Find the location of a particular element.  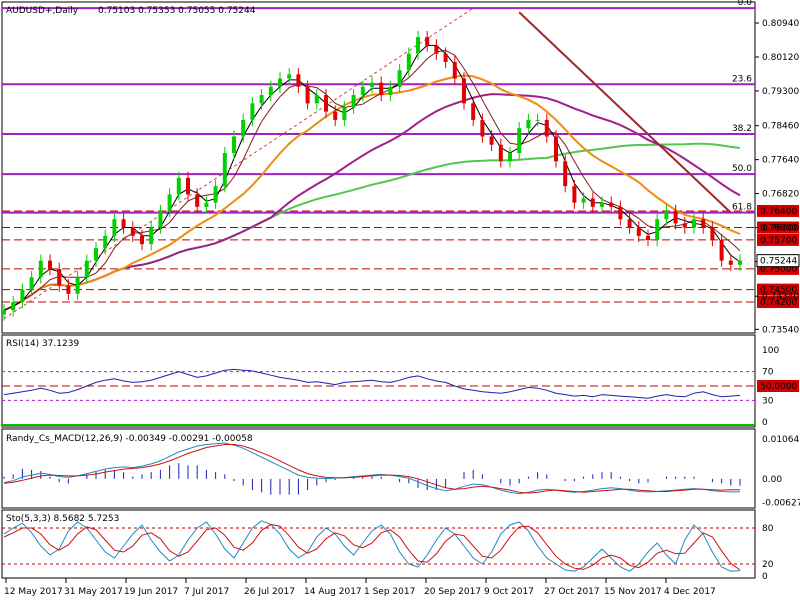

price-level-label: 0.76400 is located at coordinates (778, 212).